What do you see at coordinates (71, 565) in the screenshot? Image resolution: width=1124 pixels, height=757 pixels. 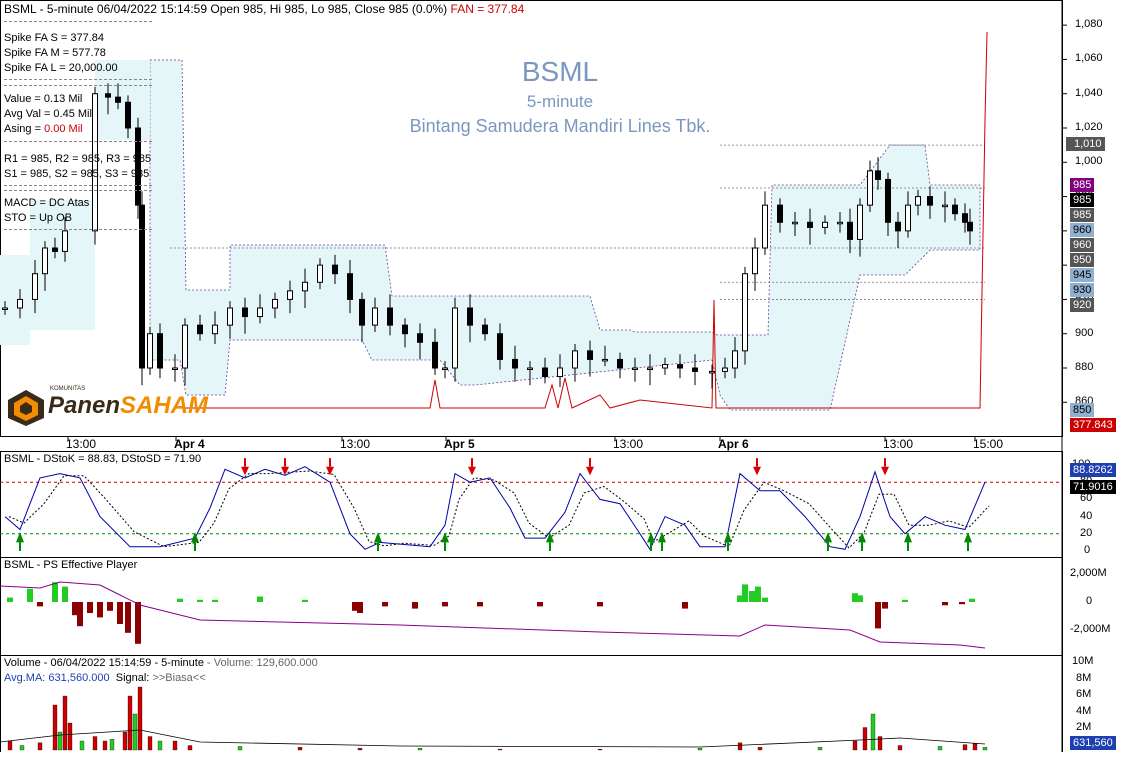 I see `ps-title: BSML - PS Effective Player` at bounding box center [71, 565].